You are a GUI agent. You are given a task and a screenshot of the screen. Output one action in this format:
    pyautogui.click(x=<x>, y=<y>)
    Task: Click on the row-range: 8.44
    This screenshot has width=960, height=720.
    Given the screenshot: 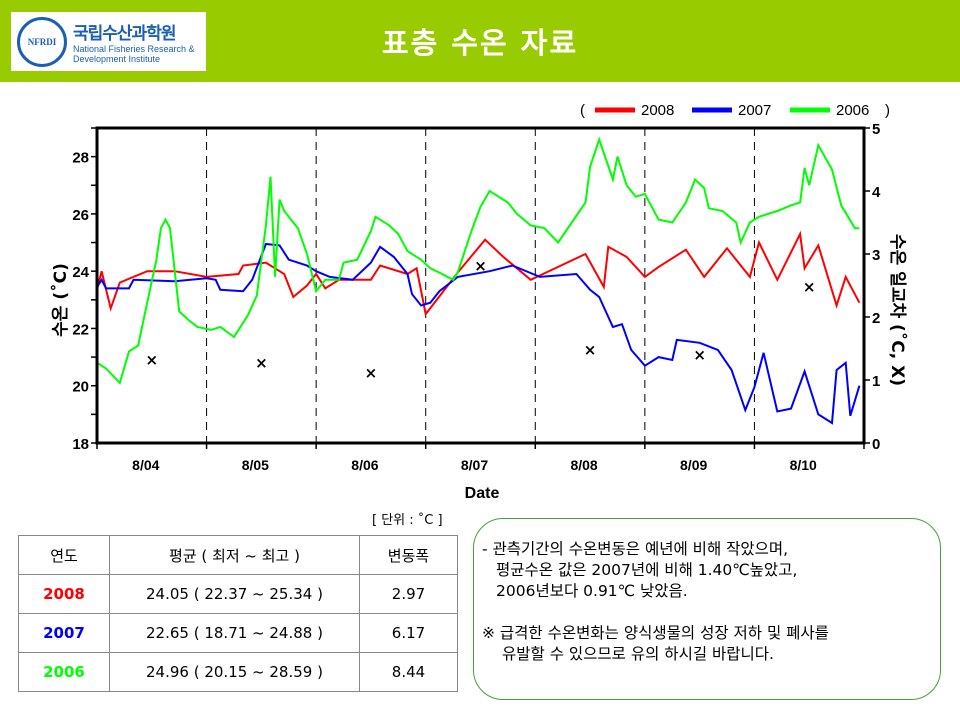 What is the action you would take?
    pyautogui.click(x=408, y=672)
    